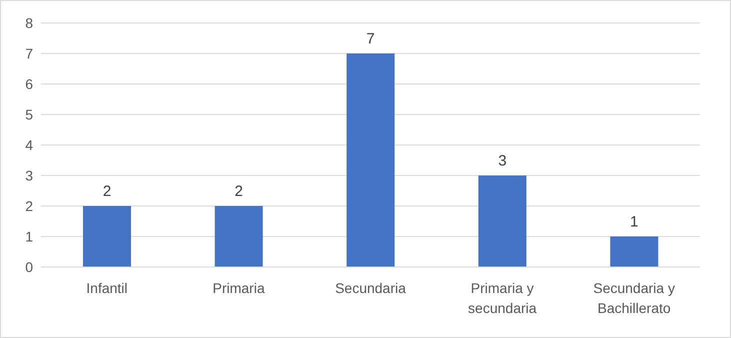 Image resolution: width=731 pixels, height=338 pixels. Describe the element at coordinates (29, 53) in the screenshot. I see `y-tick-label: 7` at that location.